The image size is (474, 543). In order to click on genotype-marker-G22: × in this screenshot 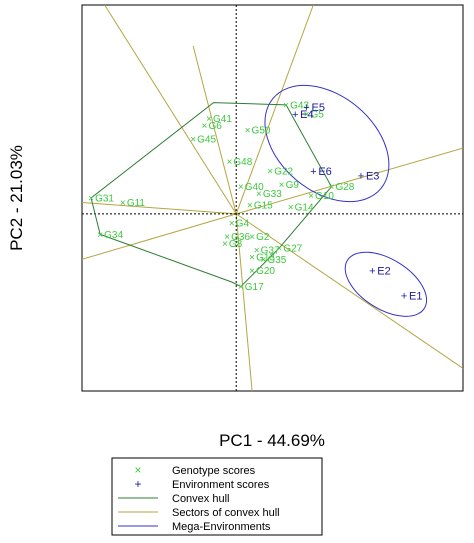, I will do `click(270, 171)`.